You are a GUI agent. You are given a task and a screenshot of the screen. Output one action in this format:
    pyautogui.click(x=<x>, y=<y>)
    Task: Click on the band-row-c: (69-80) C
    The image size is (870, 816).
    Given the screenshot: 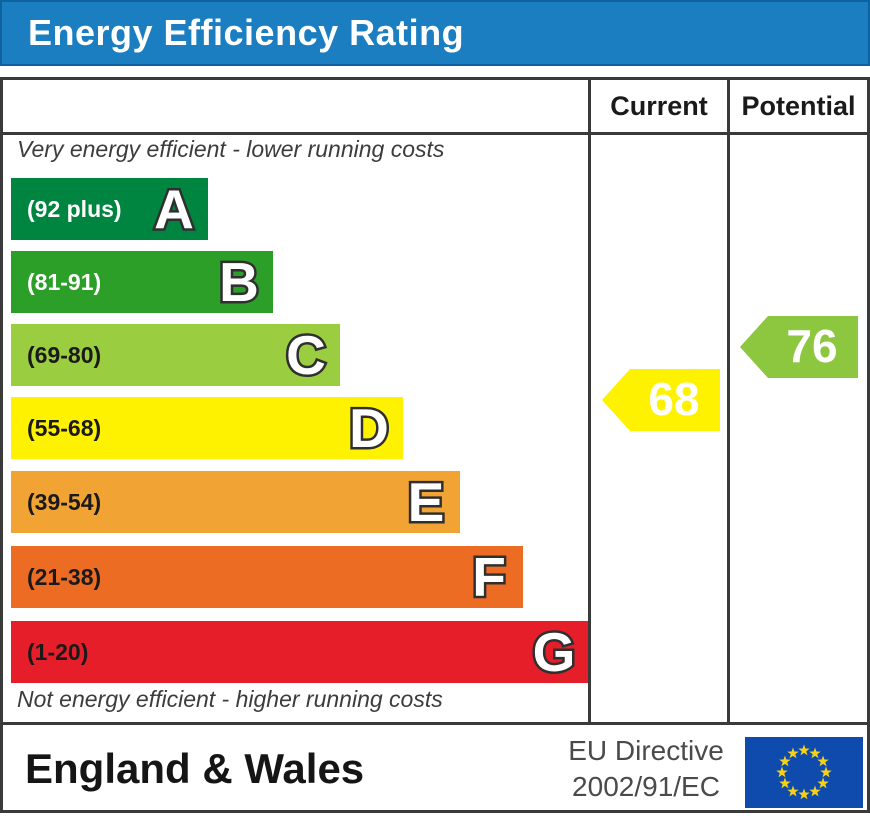 What is the action you would take?
    pyautogui.click(x=175, y=355)
    